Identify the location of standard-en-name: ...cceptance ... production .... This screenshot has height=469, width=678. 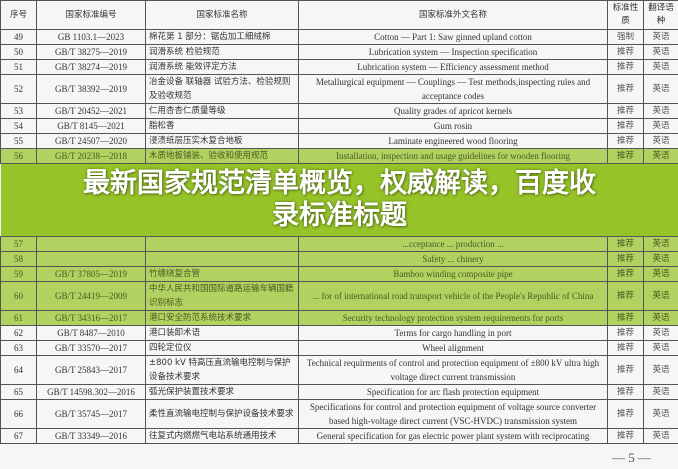
(453, 244).